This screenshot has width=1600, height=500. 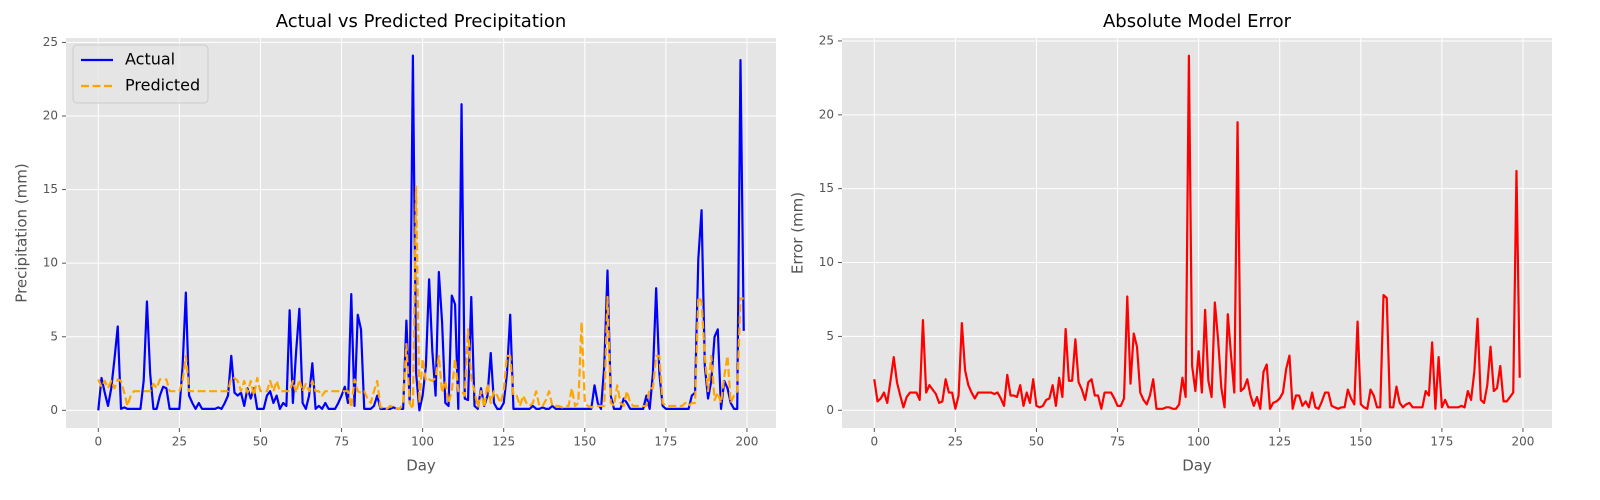 What do you see at coordinates (162, 85) in the screenshot?
I see `legend-label: Predicted` at bounding box center [162, 85].